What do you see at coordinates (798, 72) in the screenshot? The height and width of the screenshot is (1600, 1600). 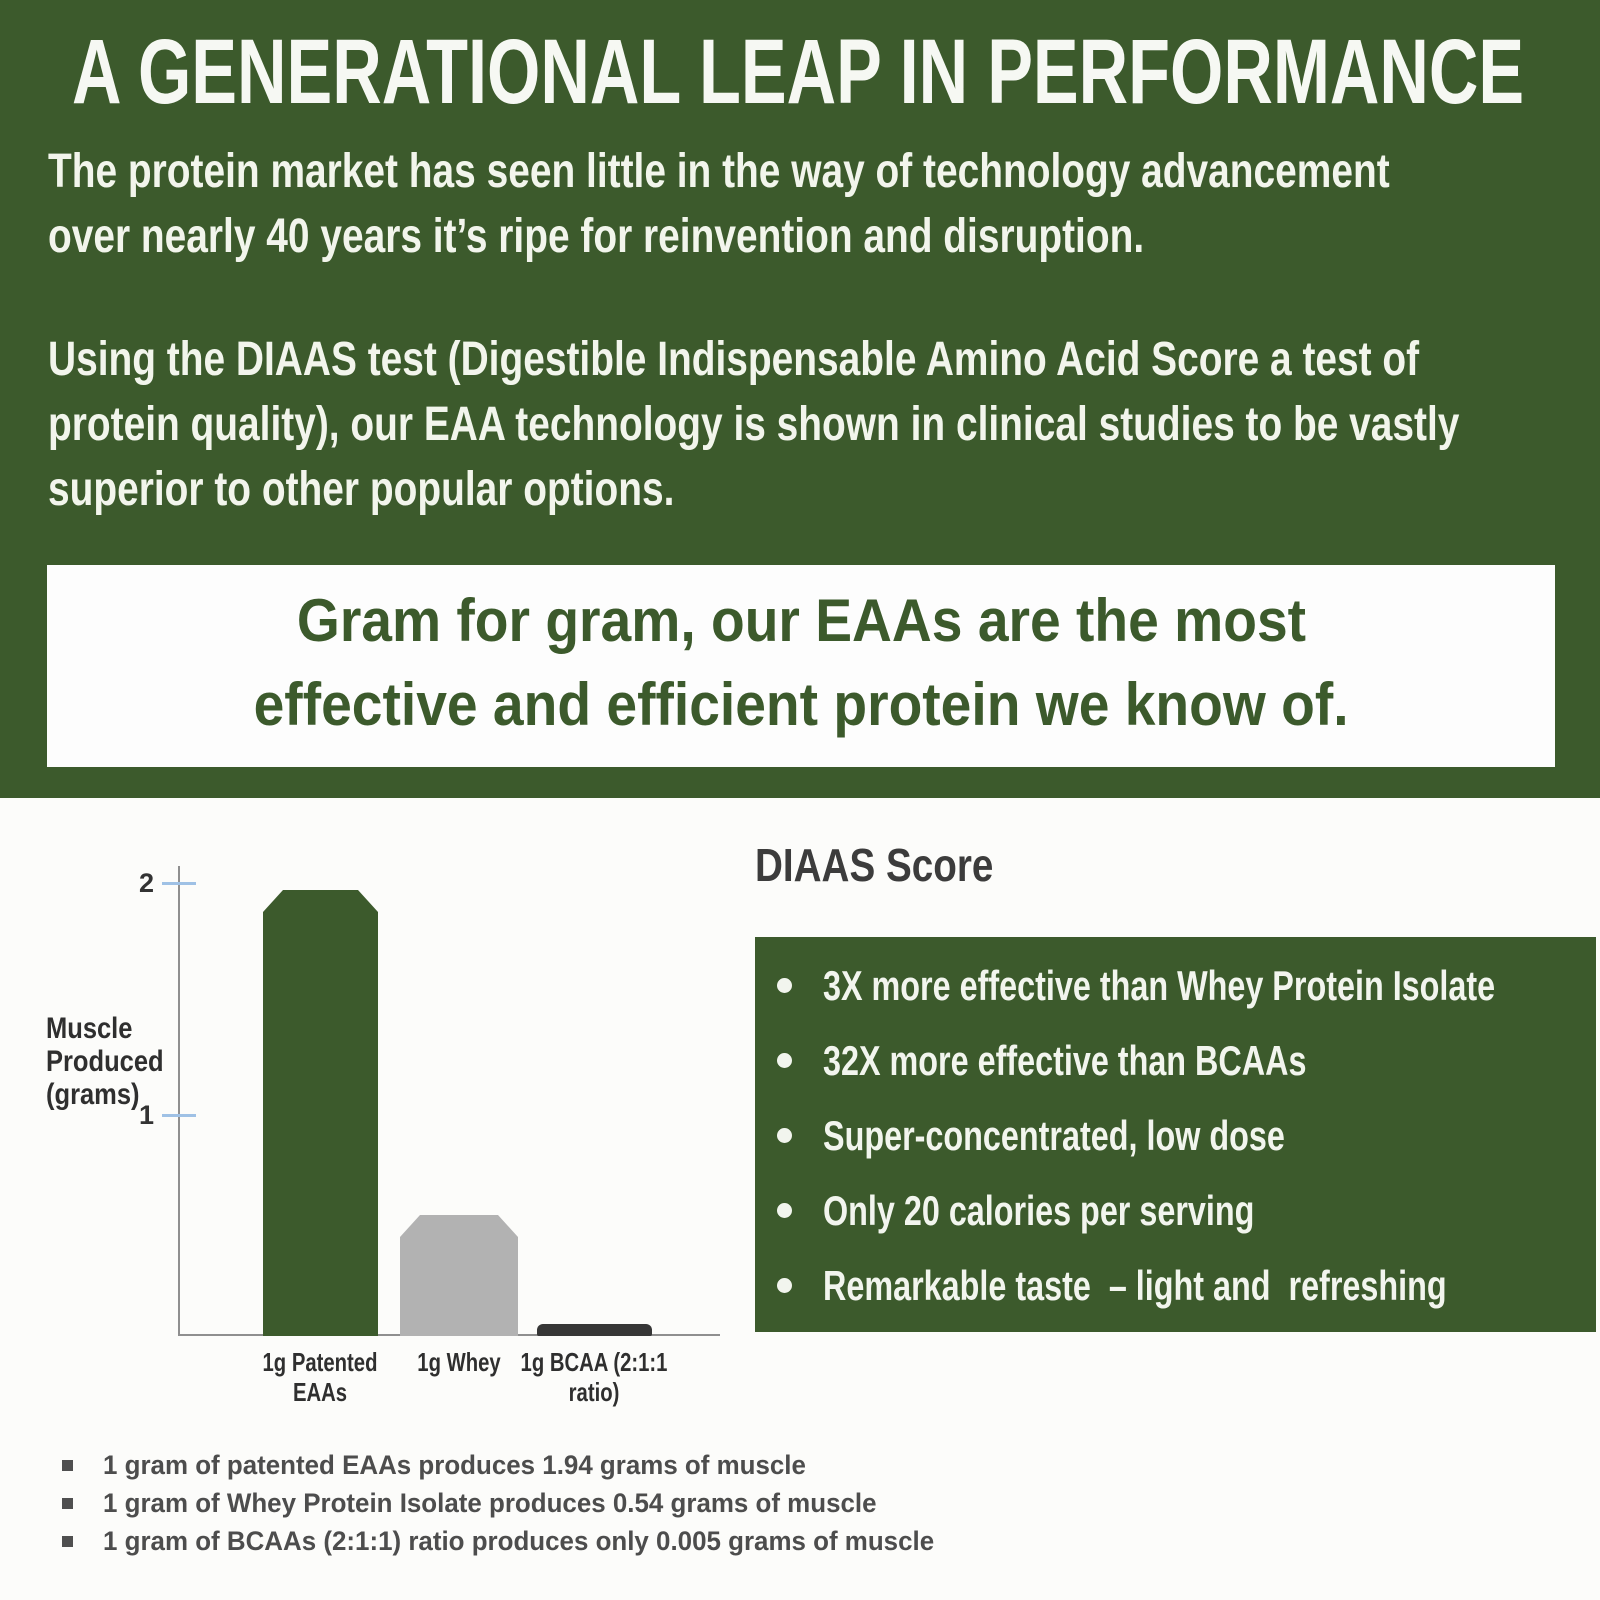 I see `page-title: A GENERATIONAL LEAP IN PERFORMANCE` at bounding box center [798, 72].